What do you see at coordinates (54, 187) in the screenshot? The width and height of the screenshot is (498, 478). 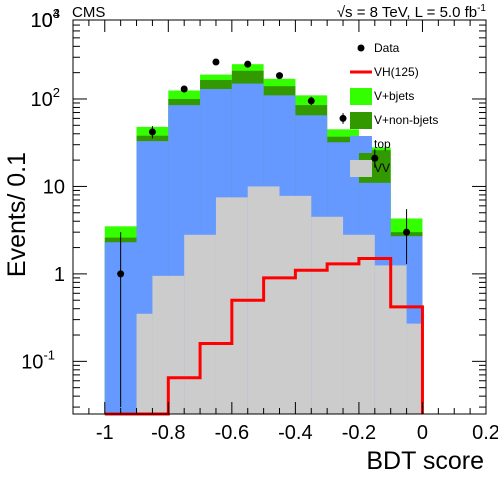 I see `y-tick-label: 10` at bounding box center [54, 187].